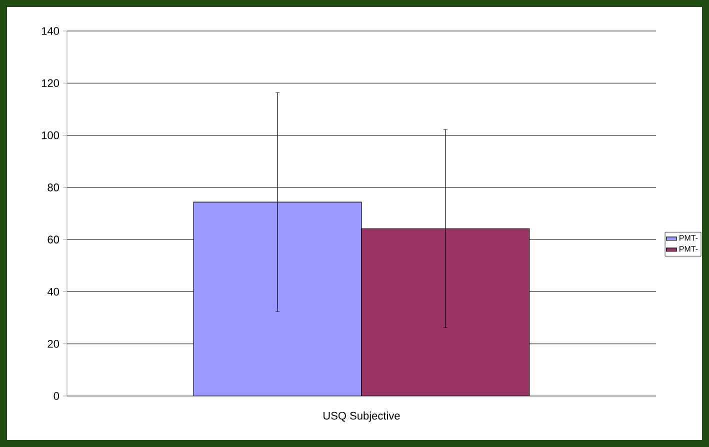 The width and height of the screenshot is (709, 447). Describe the element at coordinates (54, 344) in the screenshot. I see `y-tick-label: 20` at that location.